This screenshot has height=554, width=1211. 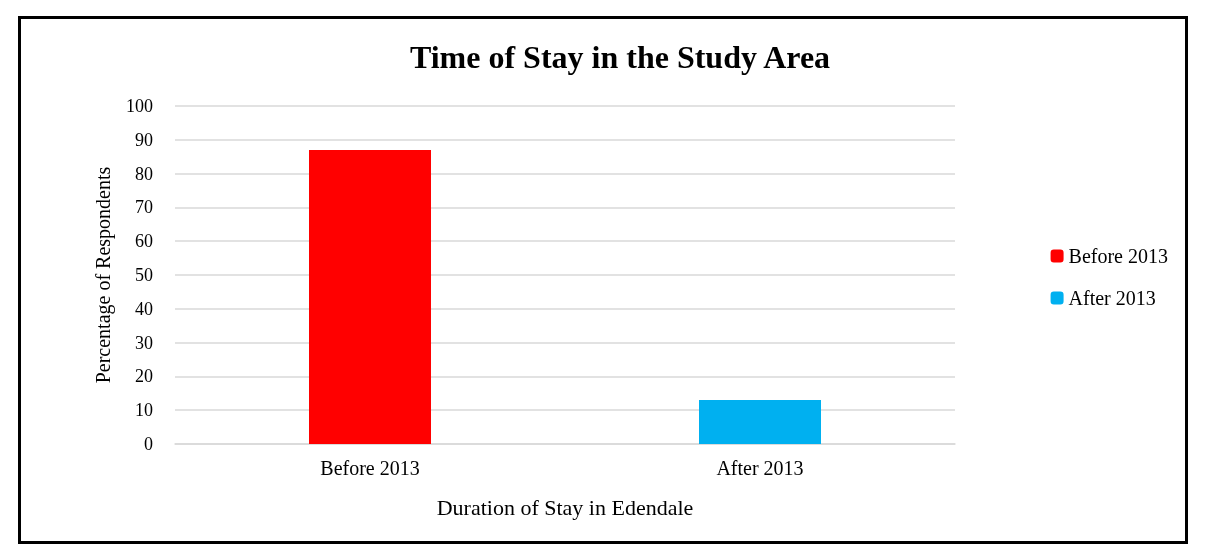 What do you see at coordinates (1112, 298) in the screenshot?
I see `legend-label: After 2013` at bounding box center [1112, 298].